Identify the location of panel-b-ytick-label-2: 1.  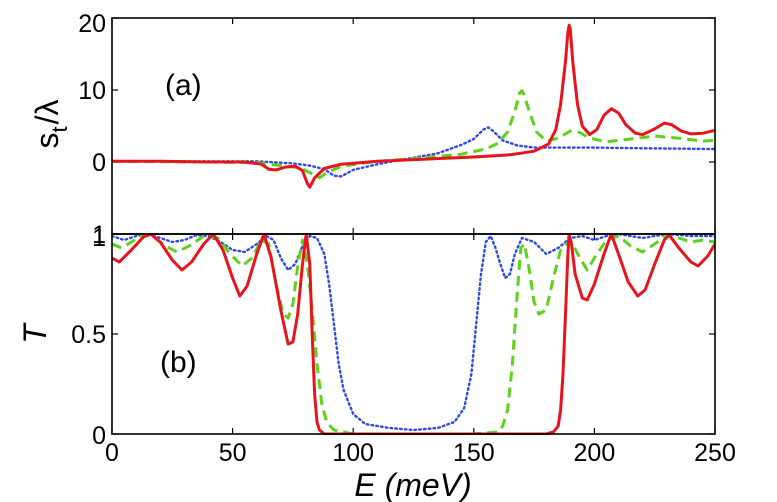
(99, 238).